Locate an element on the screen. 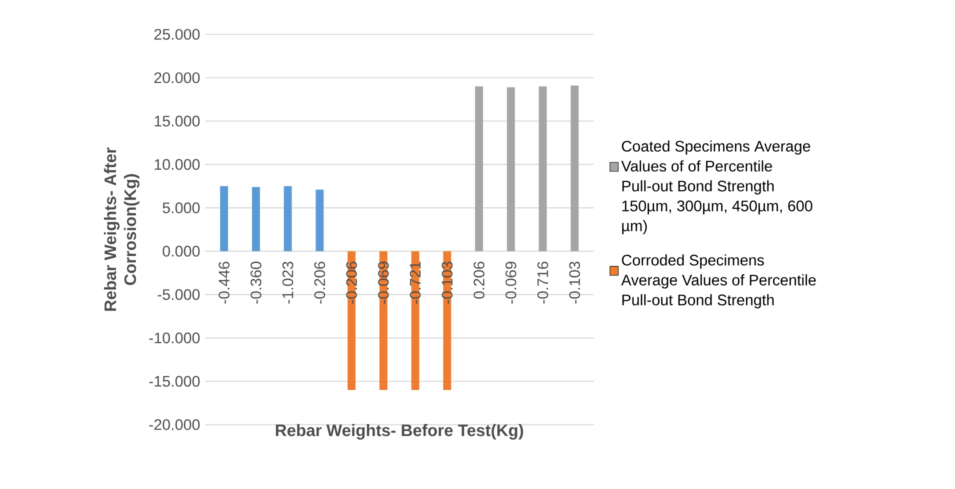 The height and width of the screenshot is (489, 955). legend-label: Corroded Specimens Average Values of Percentile Pull-out Bond Strength is located at coordinates (718, 281).